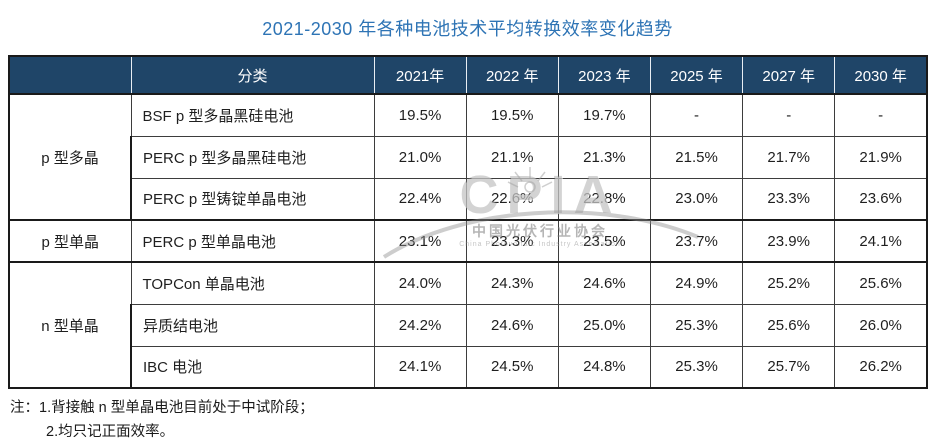 The image size is (935, 448). What do you see at coordinates (252, 241) in the screenshot?
I see `category-cell: PERC p 型单晶电池` at bounding box center [252, 241].